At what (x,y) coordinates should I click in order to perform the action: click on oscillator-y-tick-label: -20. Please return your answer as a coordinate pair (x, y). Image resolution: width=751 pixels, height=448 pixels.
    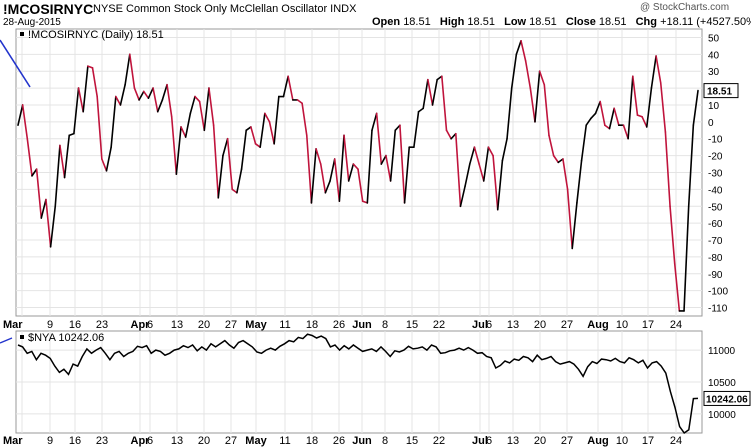
    Looking at the image, I should click on (715, 157).